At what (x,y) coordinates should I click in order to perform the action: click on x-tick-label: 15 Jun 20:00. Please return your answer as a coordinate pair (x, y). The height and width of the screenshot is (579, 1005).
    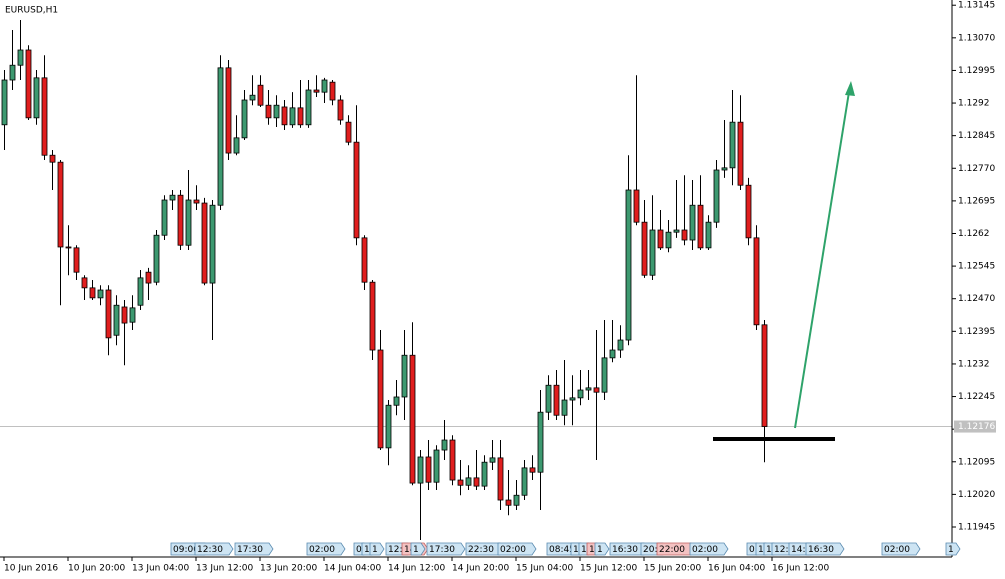
    Looking at the image, I should click on (672, 569).